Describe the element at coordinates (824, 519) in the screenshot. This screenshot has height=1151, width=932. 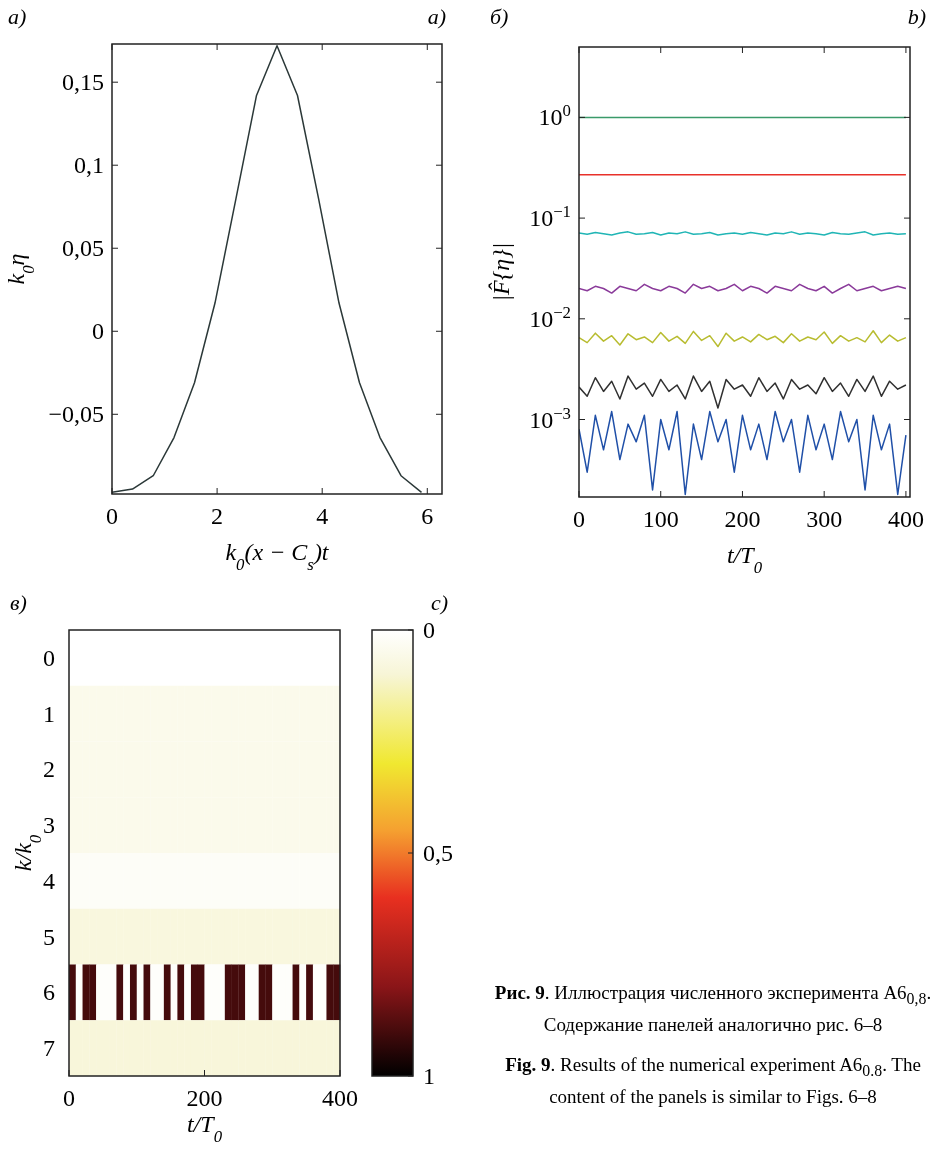
I see `x-tick-label: 300` at that location.